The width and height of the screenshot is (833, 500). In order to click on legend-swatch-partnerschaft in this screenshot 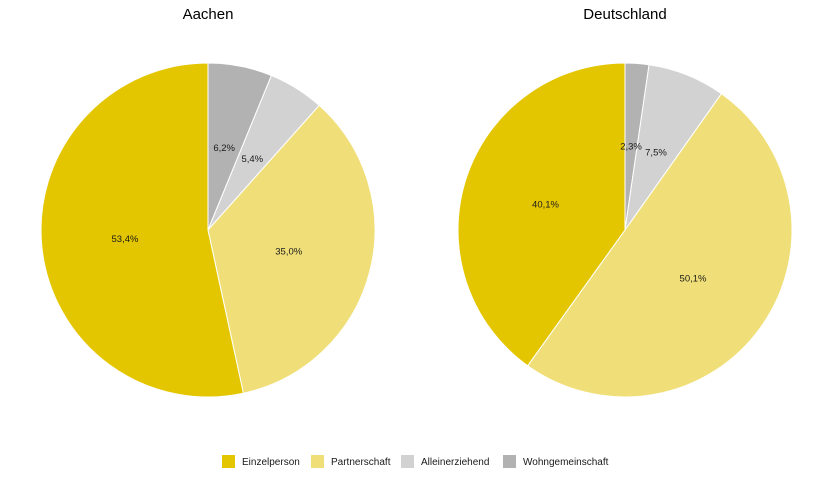, I will do `click(317, 461)`.